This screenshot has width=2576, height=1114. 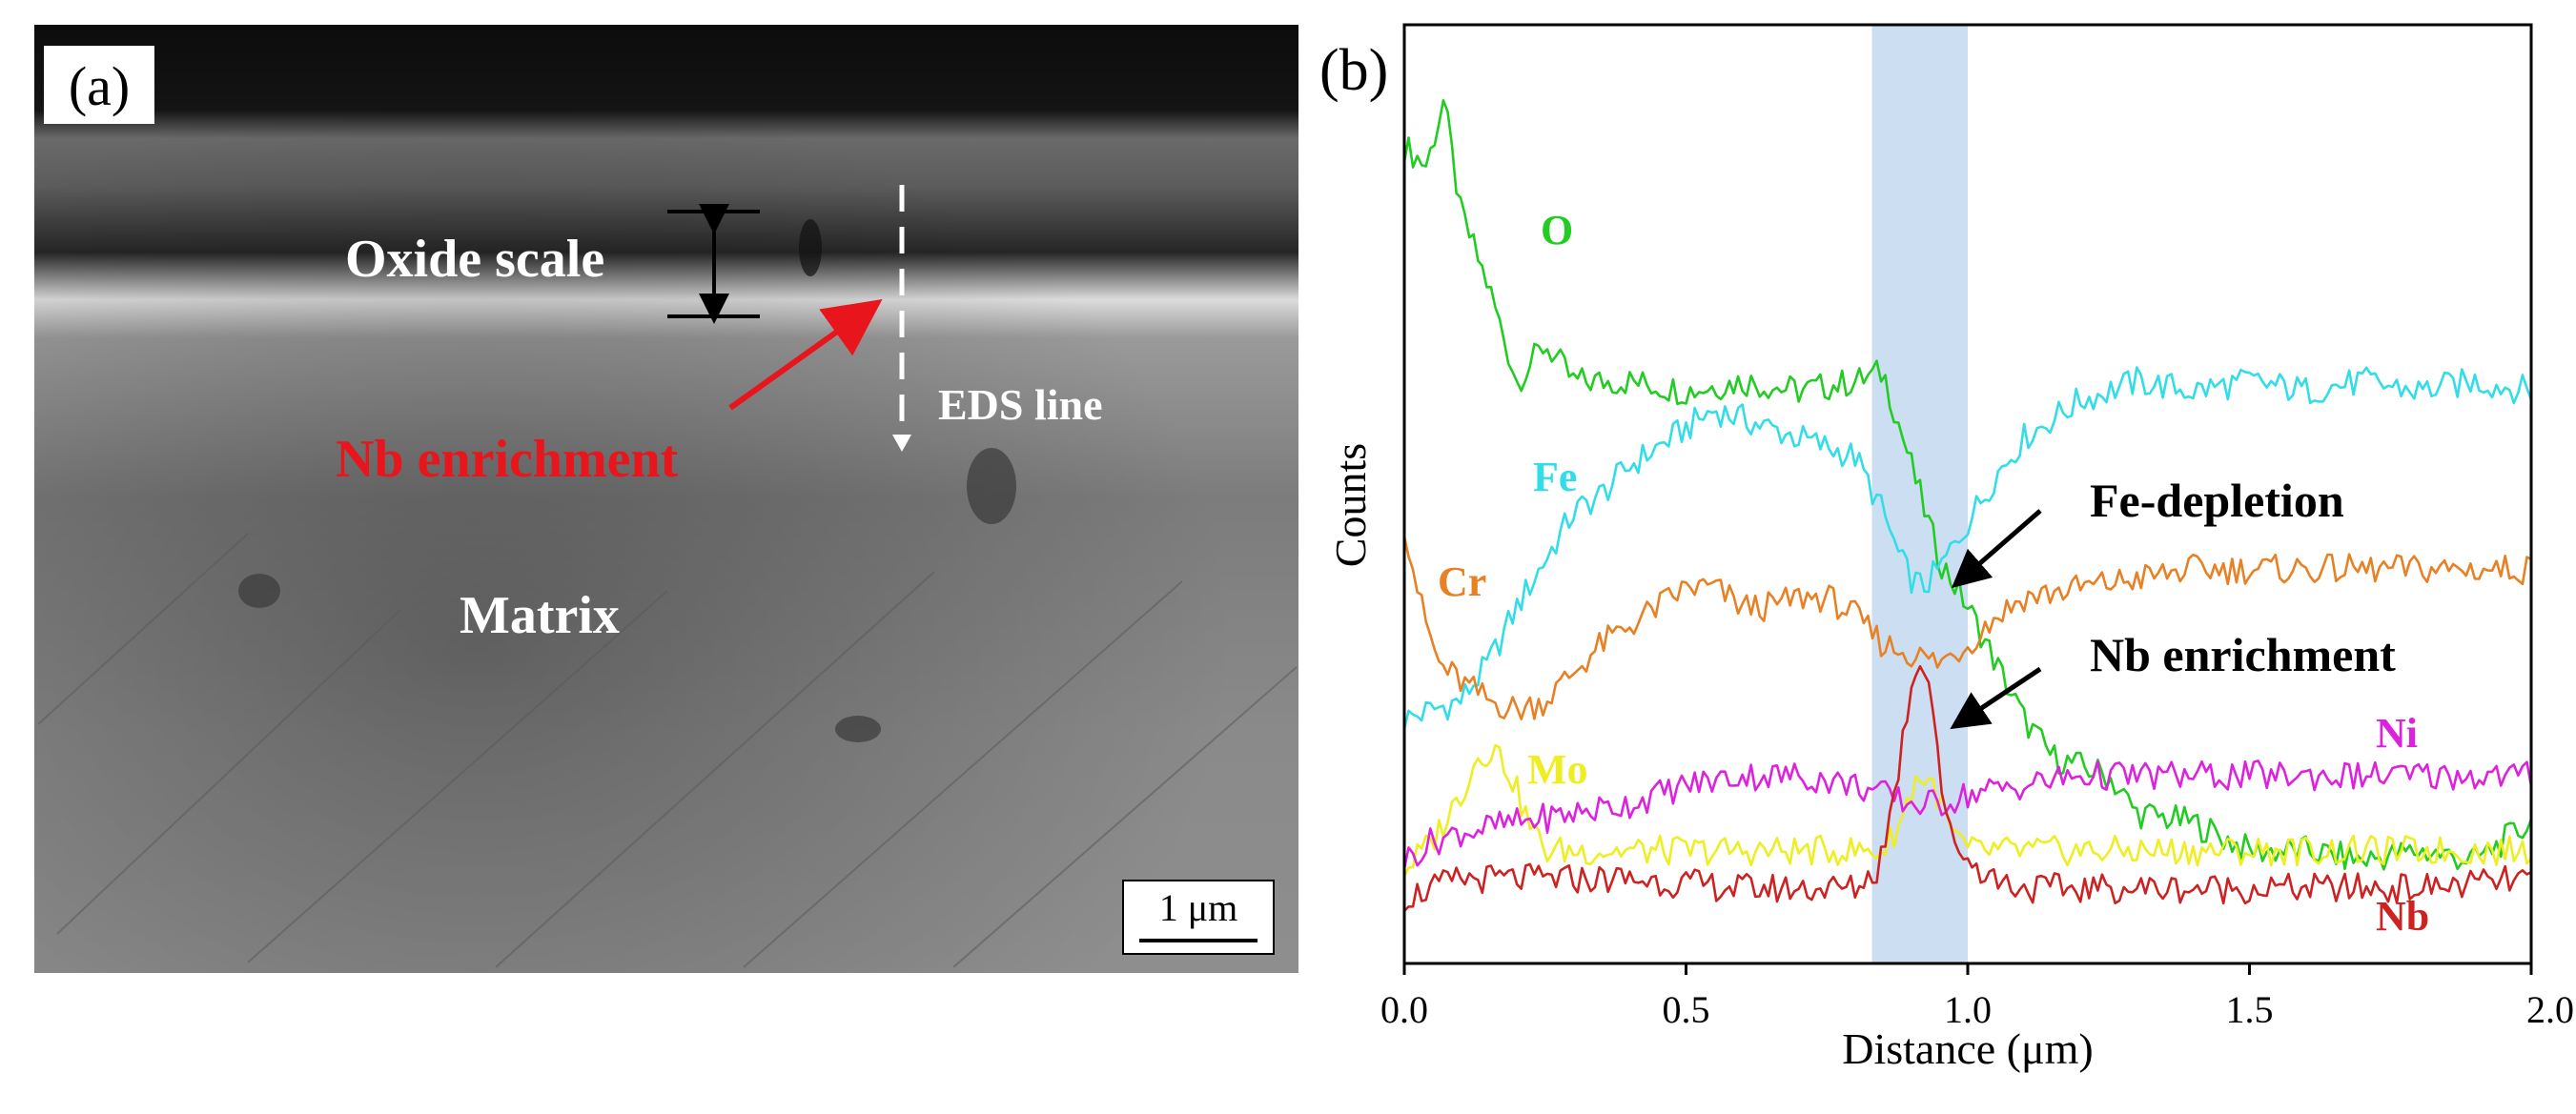 I want to click on series-line-ni, so click(x=1967, y=814).